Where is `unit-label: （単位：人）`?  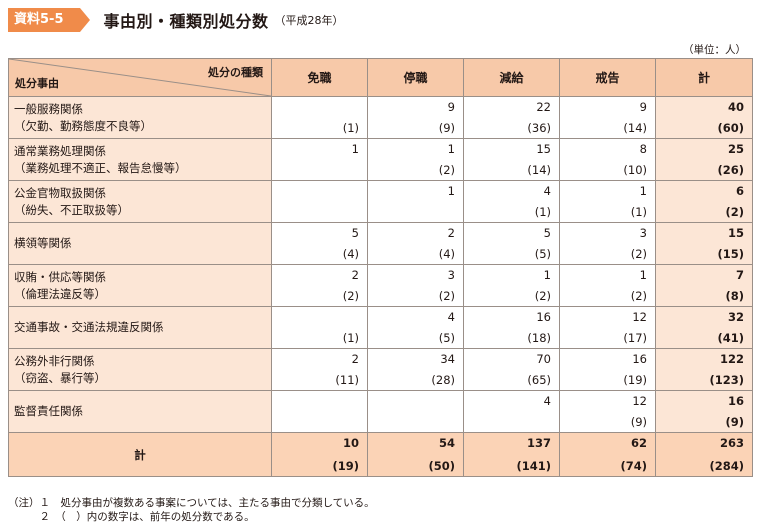
unit-label: （単位：人） is located at coordinates (714, 50).